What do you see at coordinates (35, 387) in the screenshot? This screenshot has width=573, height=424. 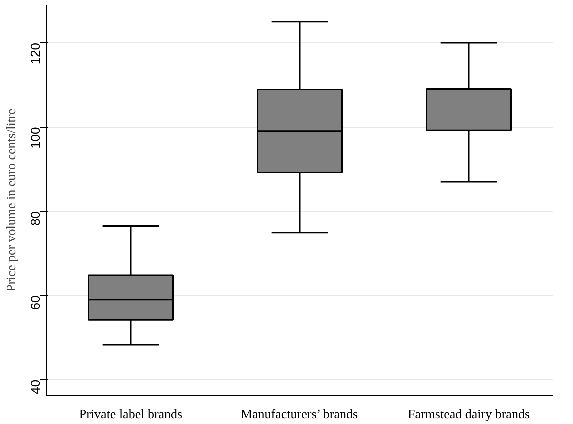 I see `y-tick-label: 40` at bounding box center [35, 387].